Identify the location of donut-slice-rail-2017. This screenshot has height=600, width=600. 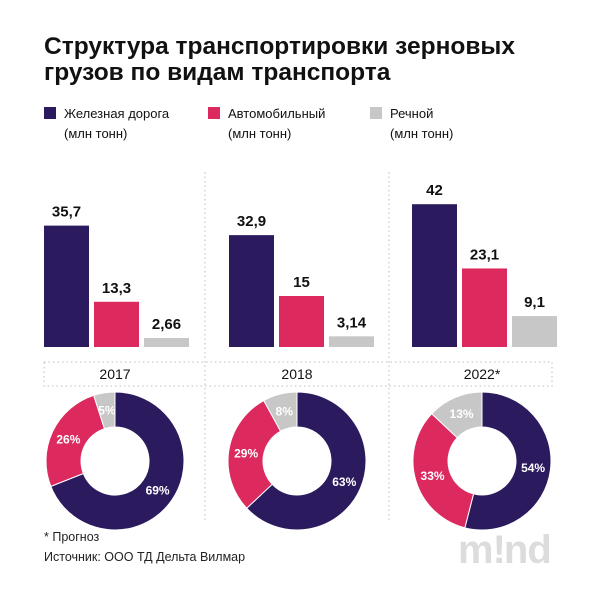
(117, 461).